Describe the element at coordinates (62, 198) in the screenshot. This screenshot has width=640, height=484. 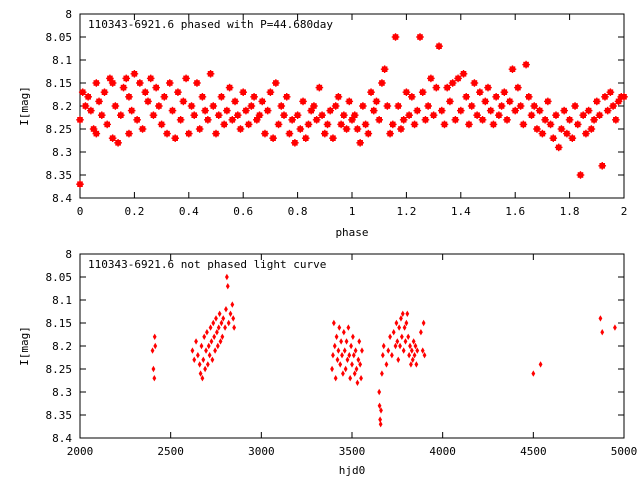
I see `phased-y-tick-label: 8.4` at that location.